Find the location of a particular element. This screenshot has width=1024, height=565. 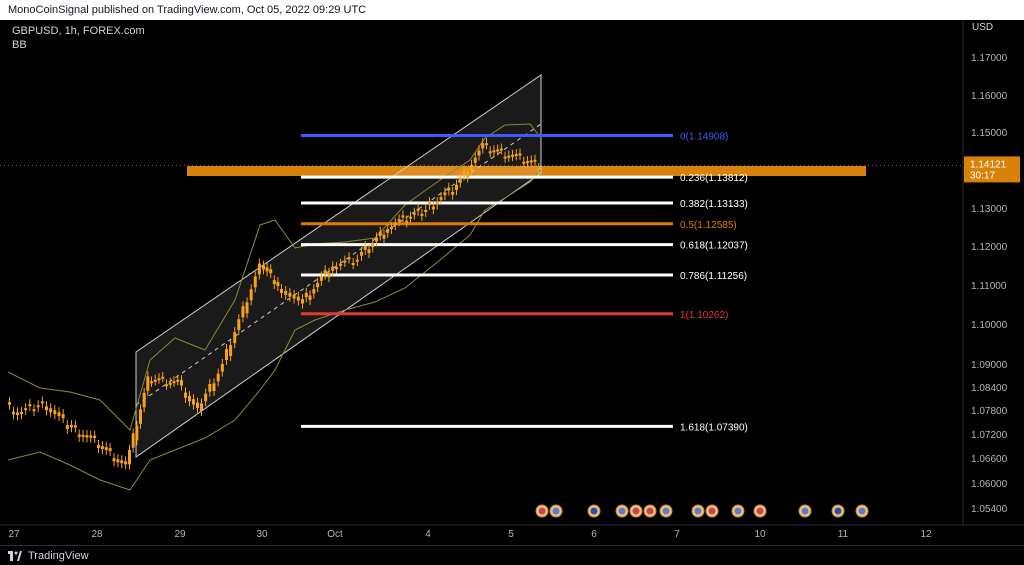

highlight-zone is located at coordinates (526, 171).